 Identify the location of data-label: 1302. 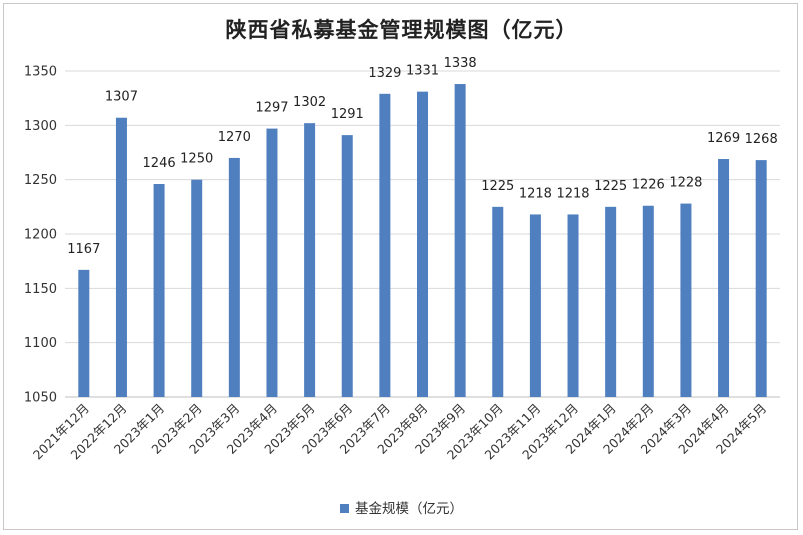
(309, 102).